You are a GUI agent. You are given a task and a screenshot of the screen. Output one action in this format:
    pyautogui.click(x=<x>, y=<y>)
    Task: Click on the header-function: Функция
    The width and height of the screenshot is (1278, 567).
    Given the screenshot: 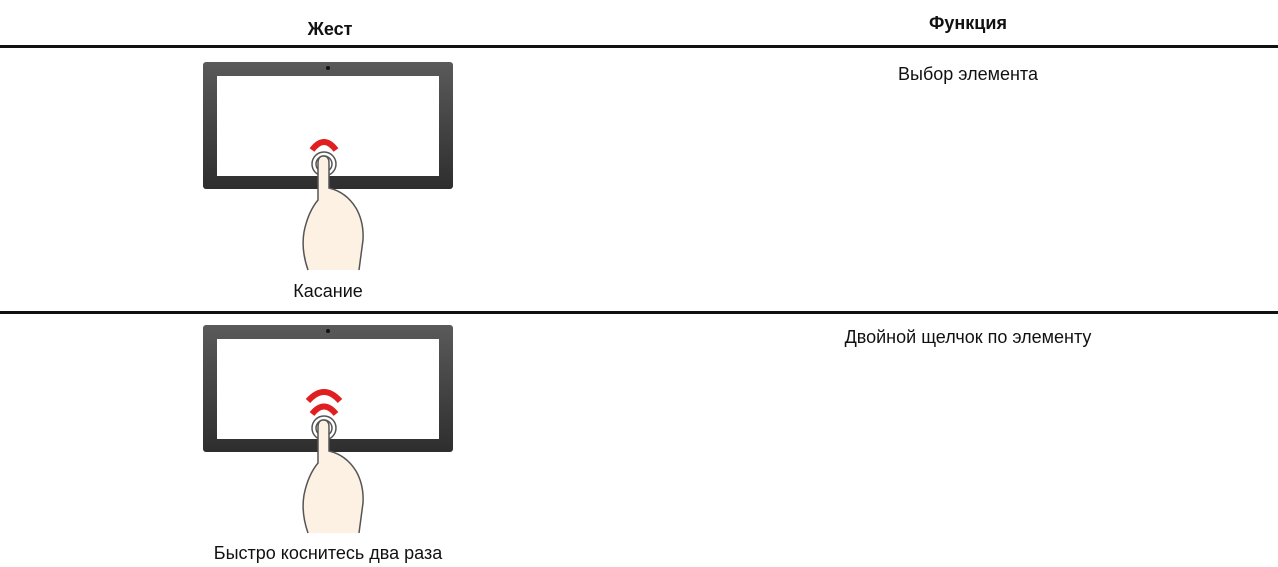 What is the action you would take?
    pyautogui.click(x=968, y=23)
    